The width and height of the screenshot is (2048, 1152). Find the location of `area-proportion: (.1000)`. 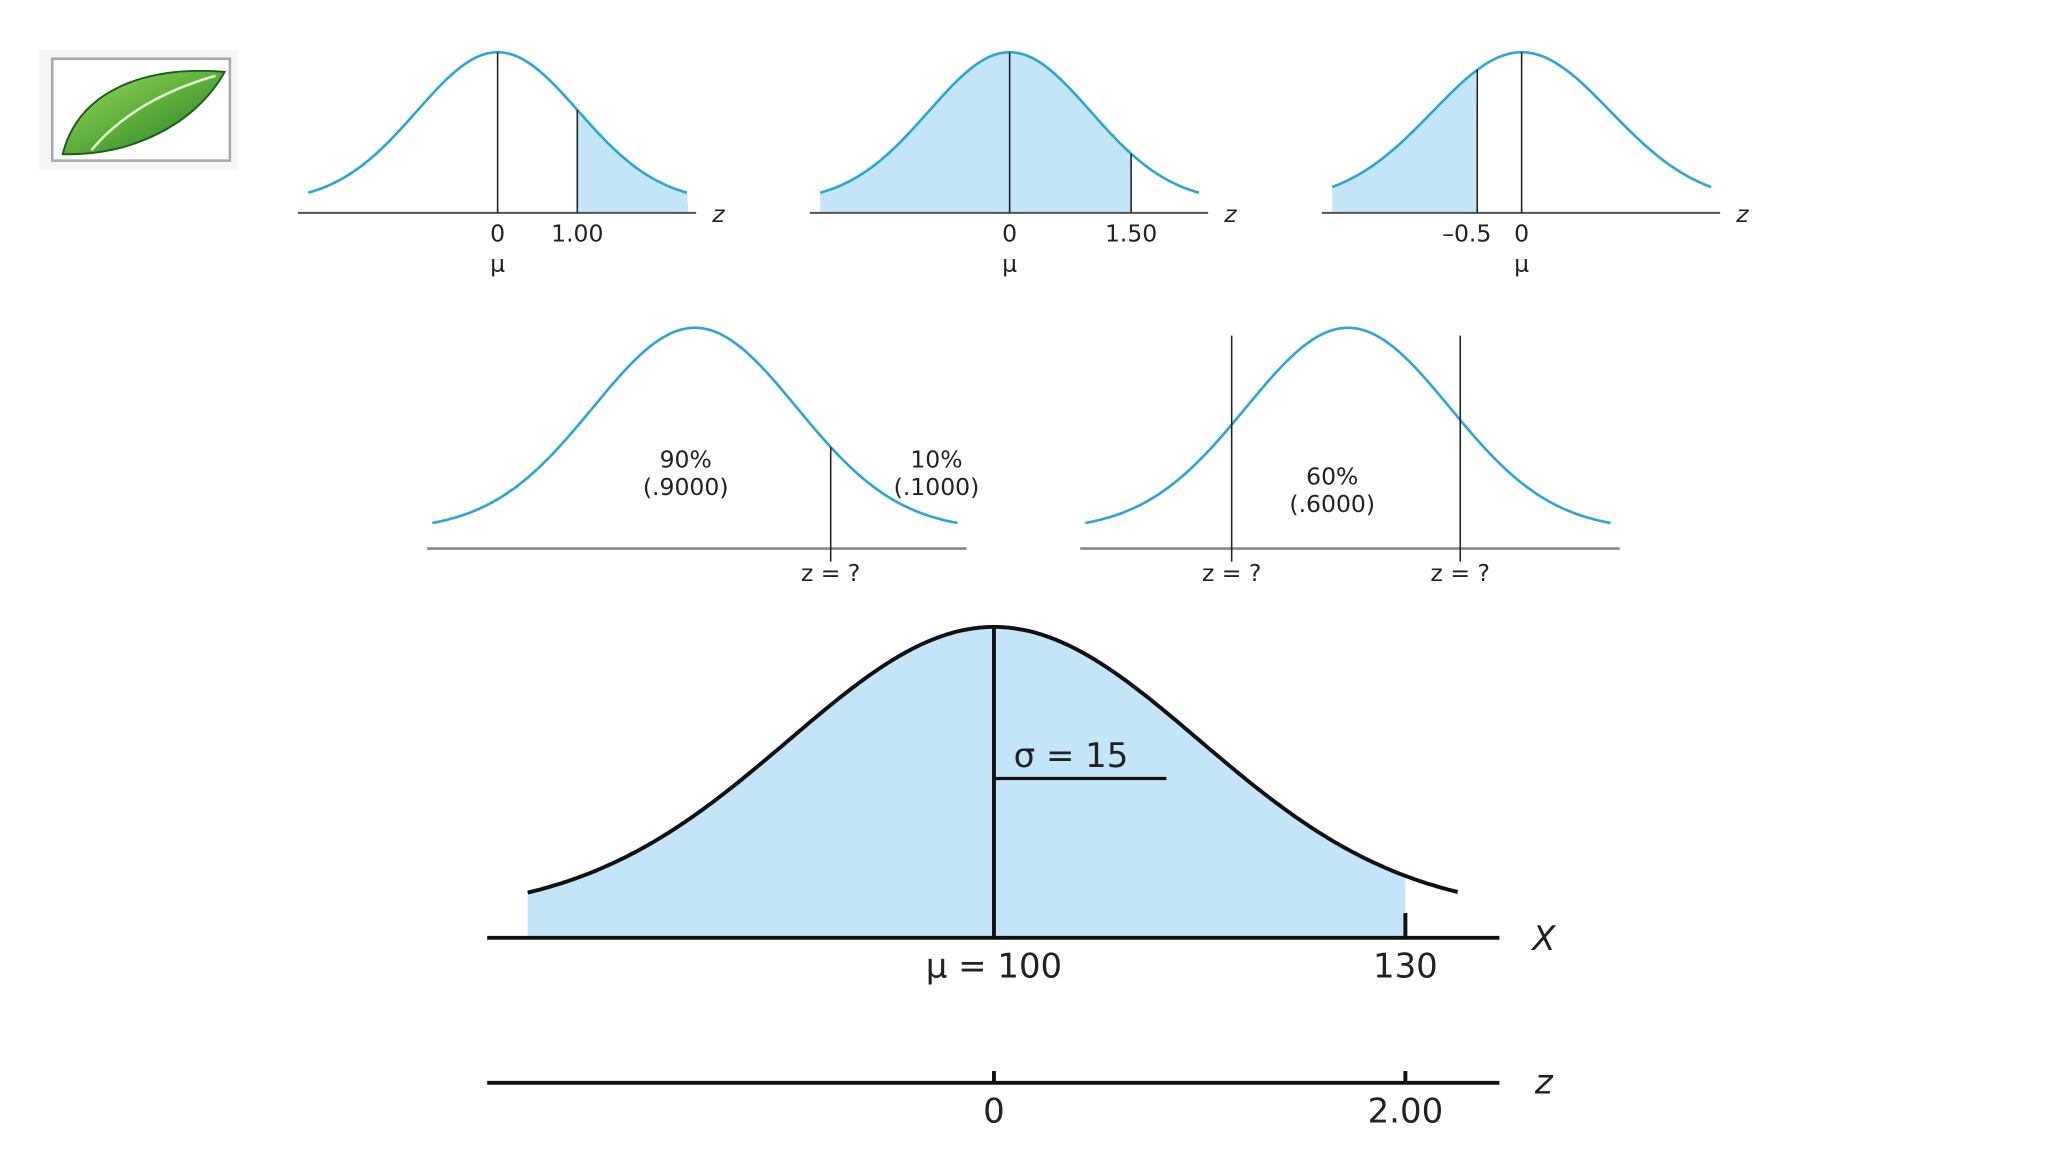

area-proportion: (.1000) is located at coordinates (937, 487).